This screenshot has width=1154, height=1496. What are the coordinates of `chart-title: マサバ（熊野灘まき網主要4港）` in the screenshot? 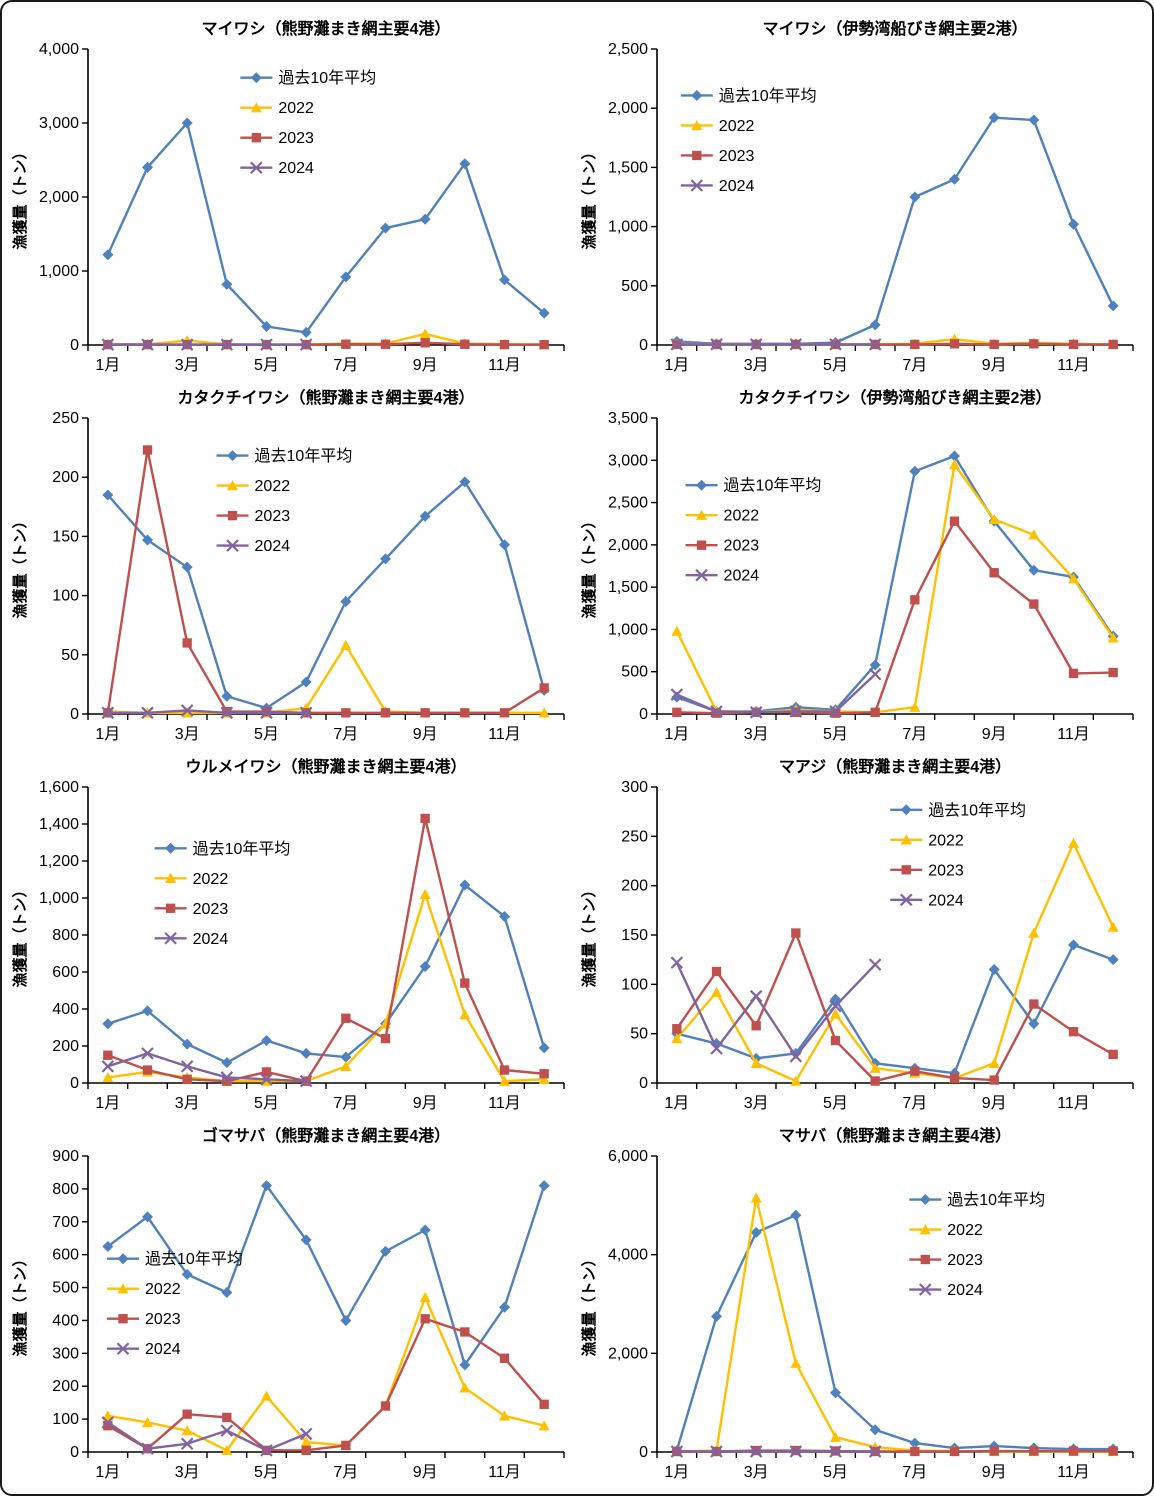 It's located at (894, 1135).